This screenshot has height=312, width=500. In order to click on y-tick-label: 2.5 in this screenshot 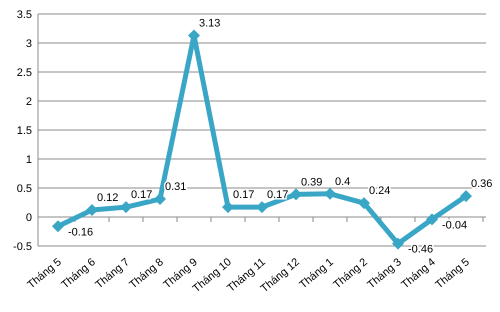, I will do `click(24, 73)`.